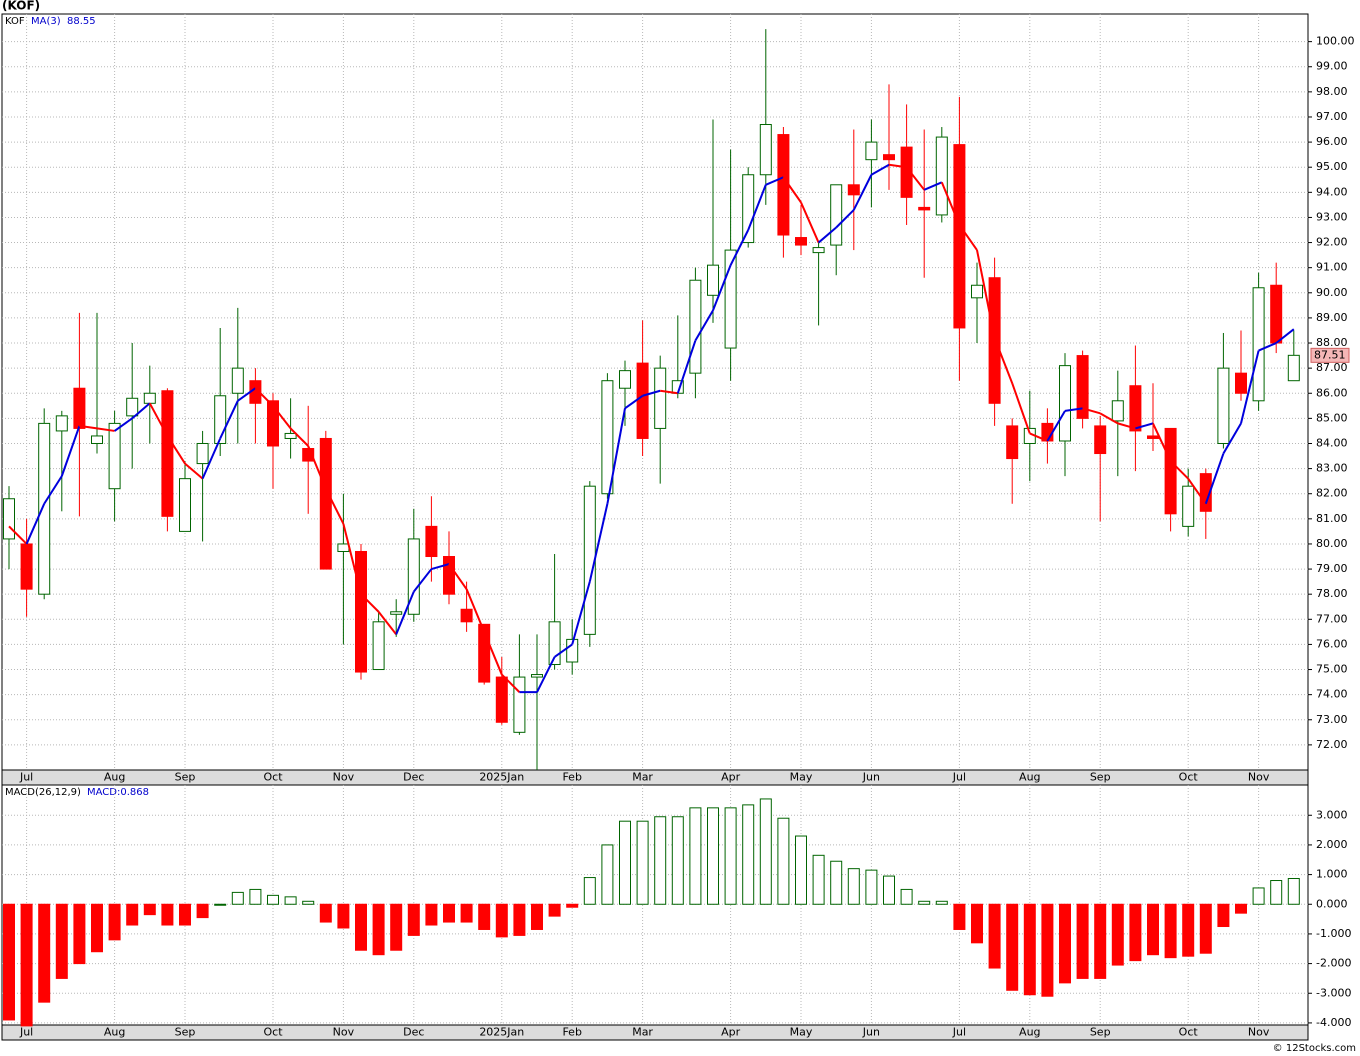 The height and width of the screenshot is (1056, 1360). I want to click on x-tick-label: Nov, so click(344, 777).